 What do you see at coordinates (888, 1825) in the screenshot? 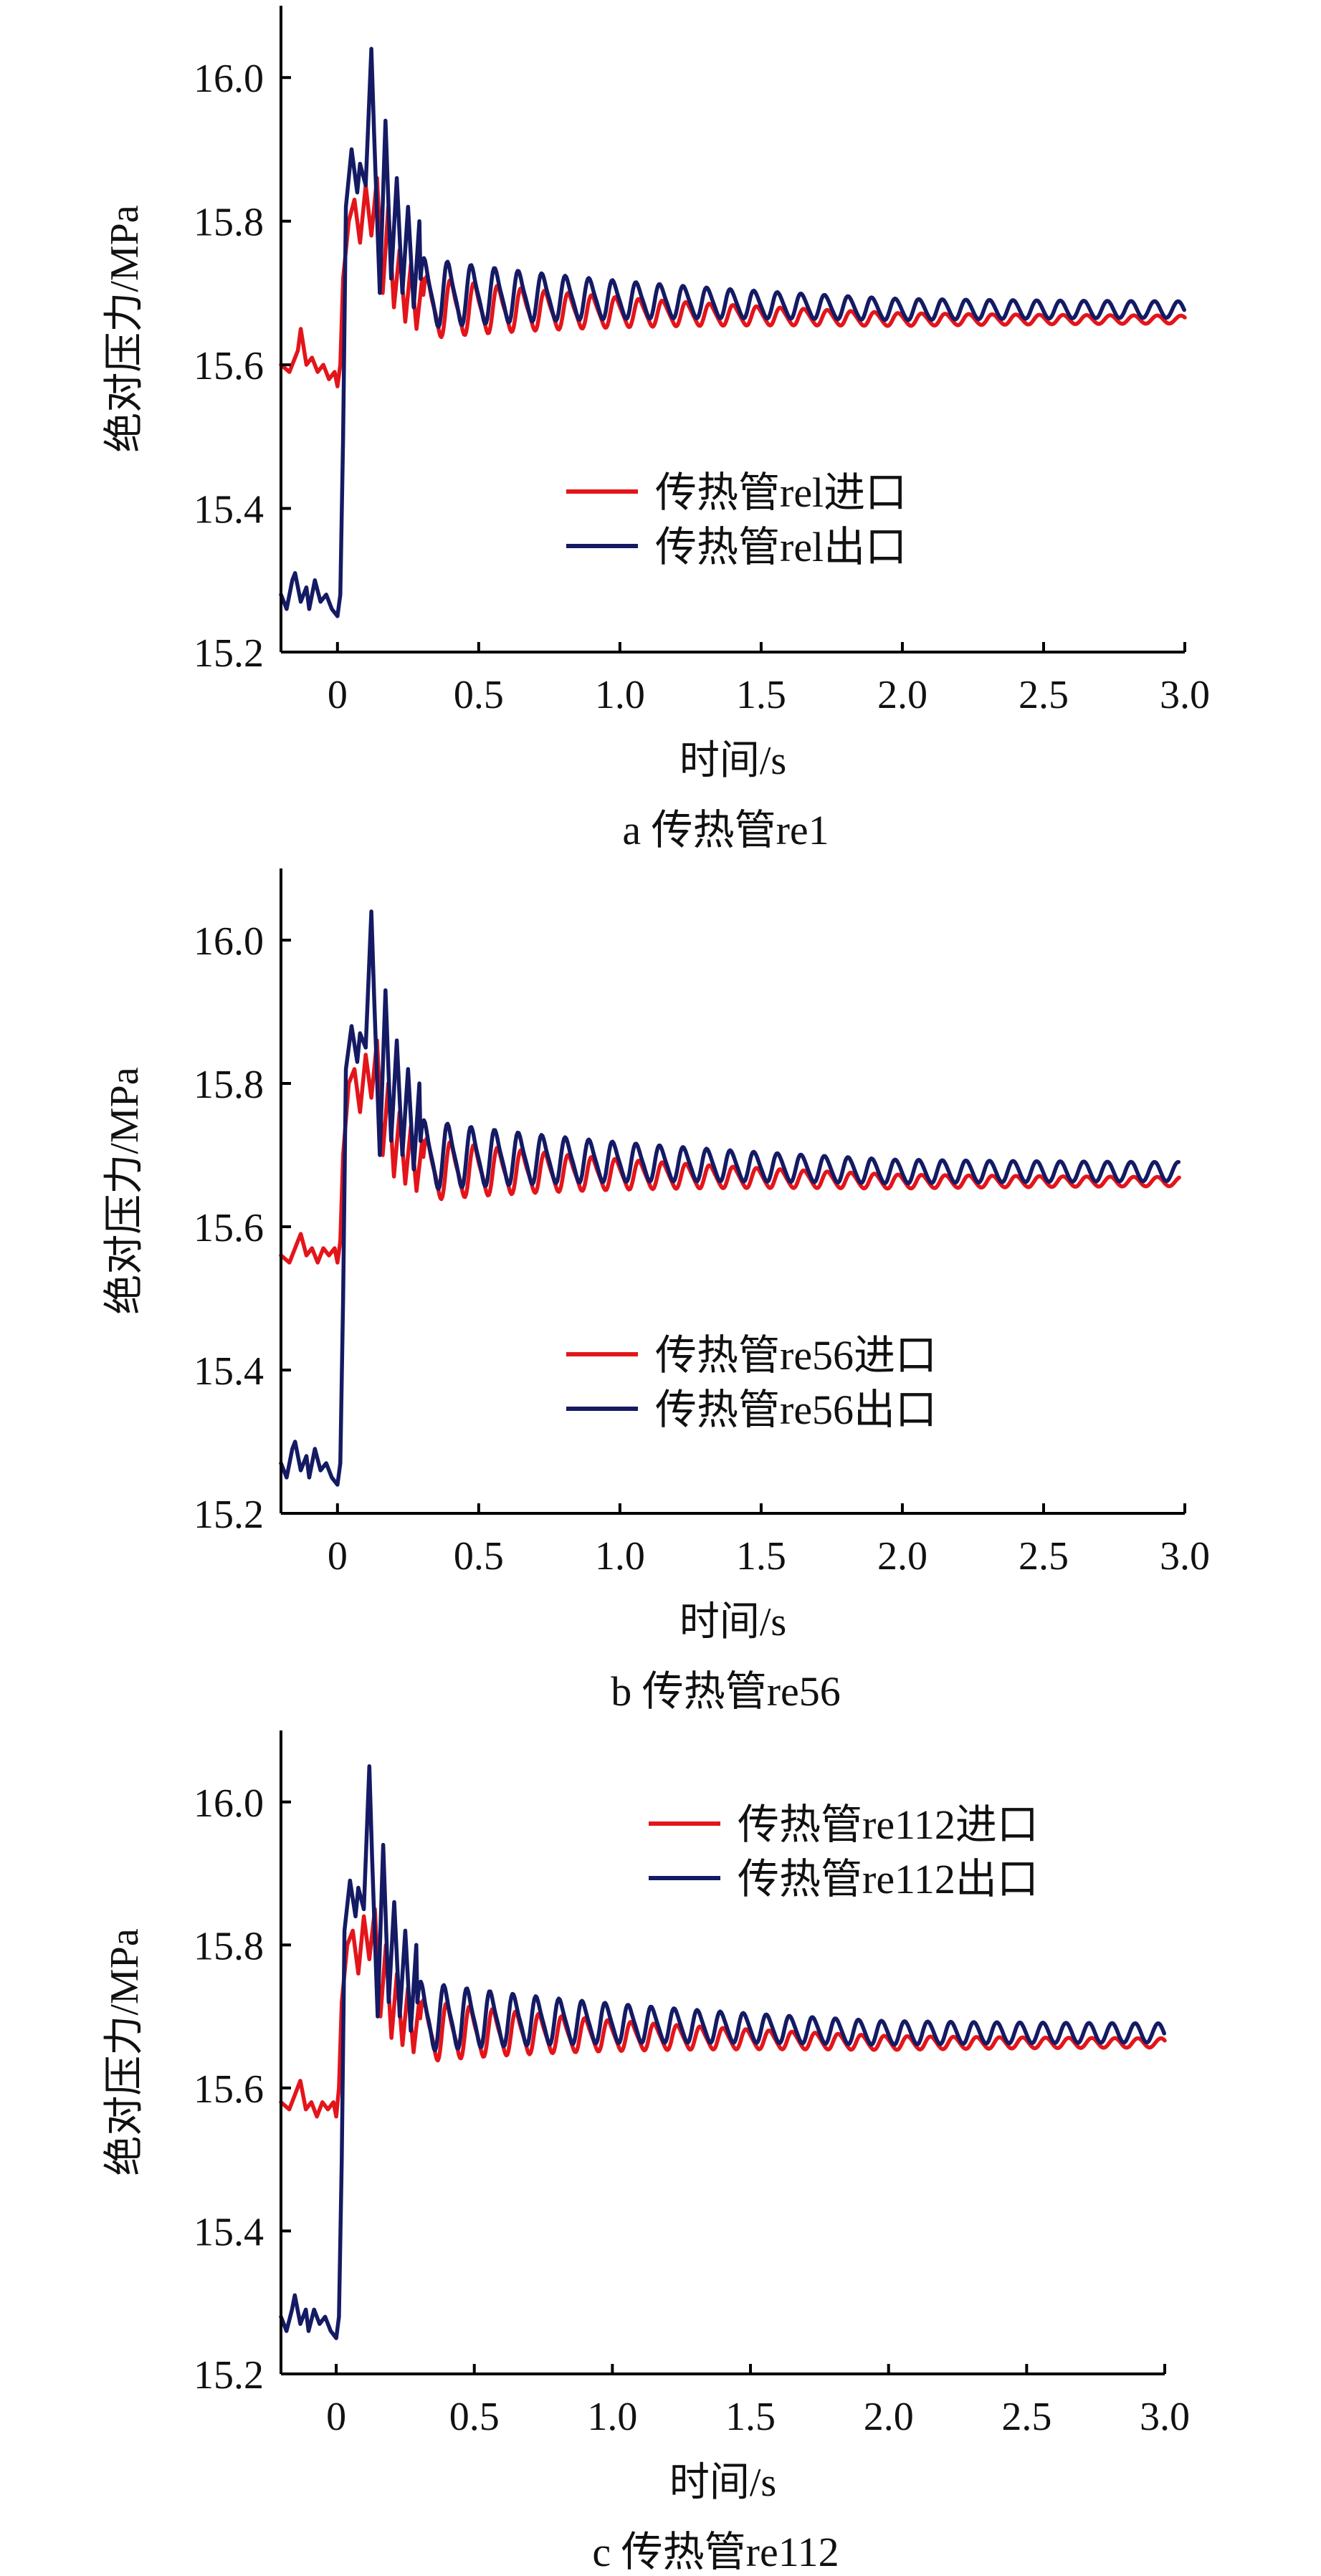
I see `legend-label-inlet: 传热管re112进口` at bounding box center [888, 1825].